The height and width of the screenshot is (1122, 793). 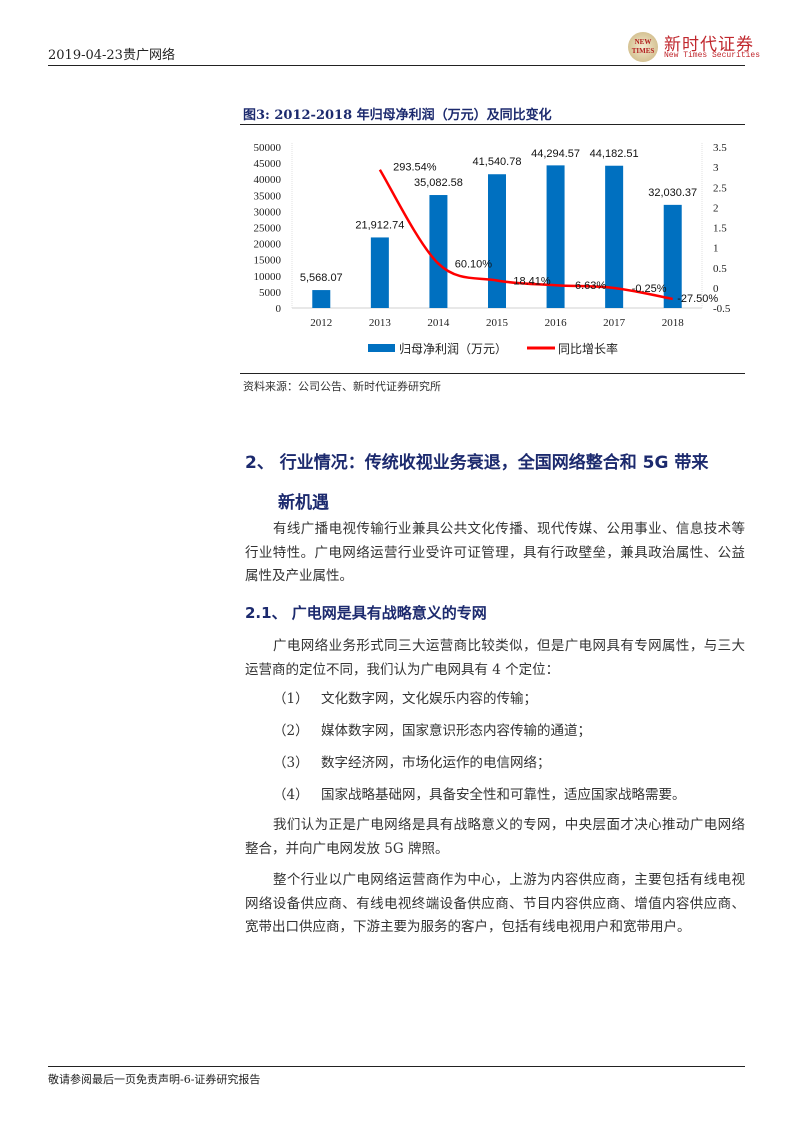 What do you see at coordinates (720, 269) in the screenshot?
I see `right-tick-label: 0.5` at bounding box center [720, 269].